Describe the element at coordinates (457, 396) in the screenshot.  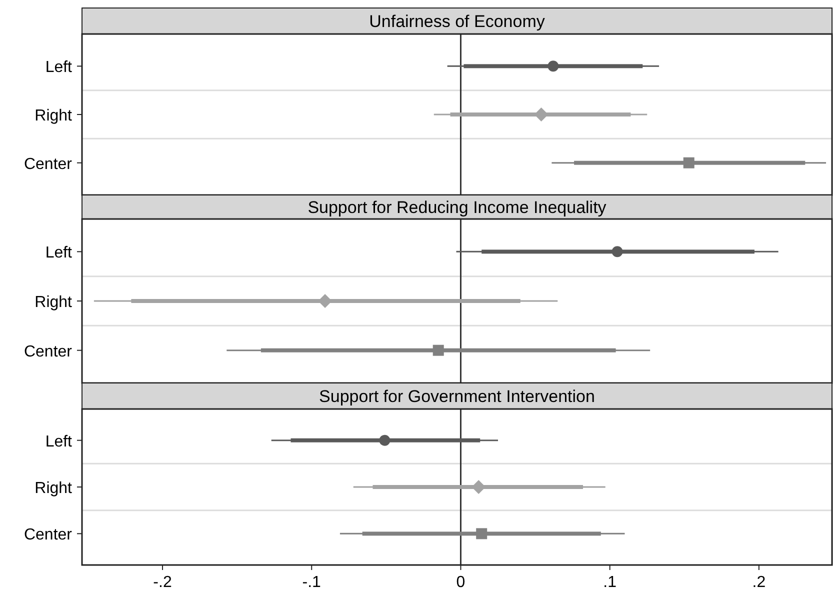
I see `chart-title: Support for Government Intervention` at that location.